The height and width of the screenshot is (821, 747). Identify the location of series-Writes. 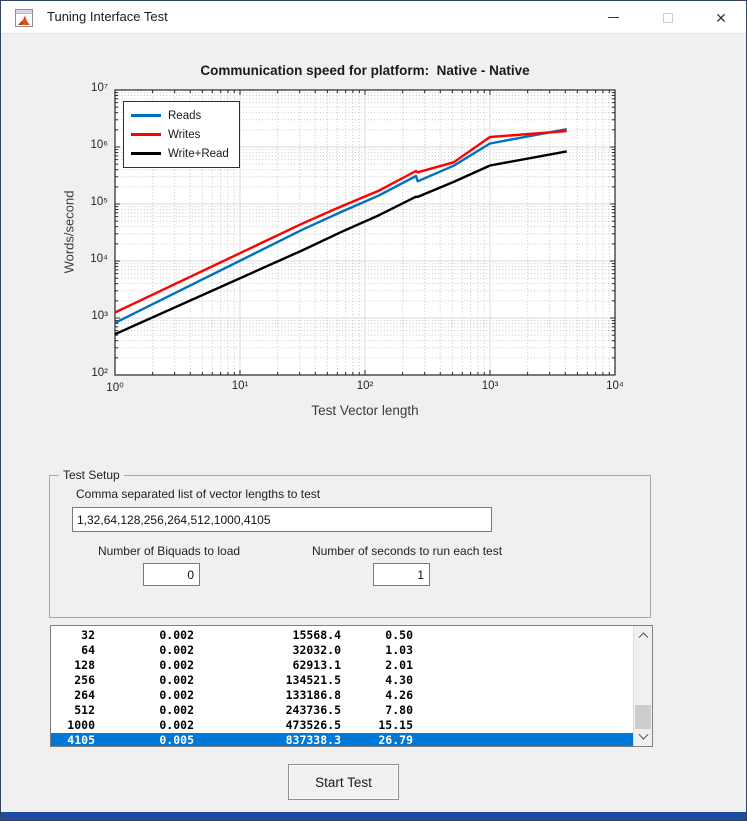
(340, 221).